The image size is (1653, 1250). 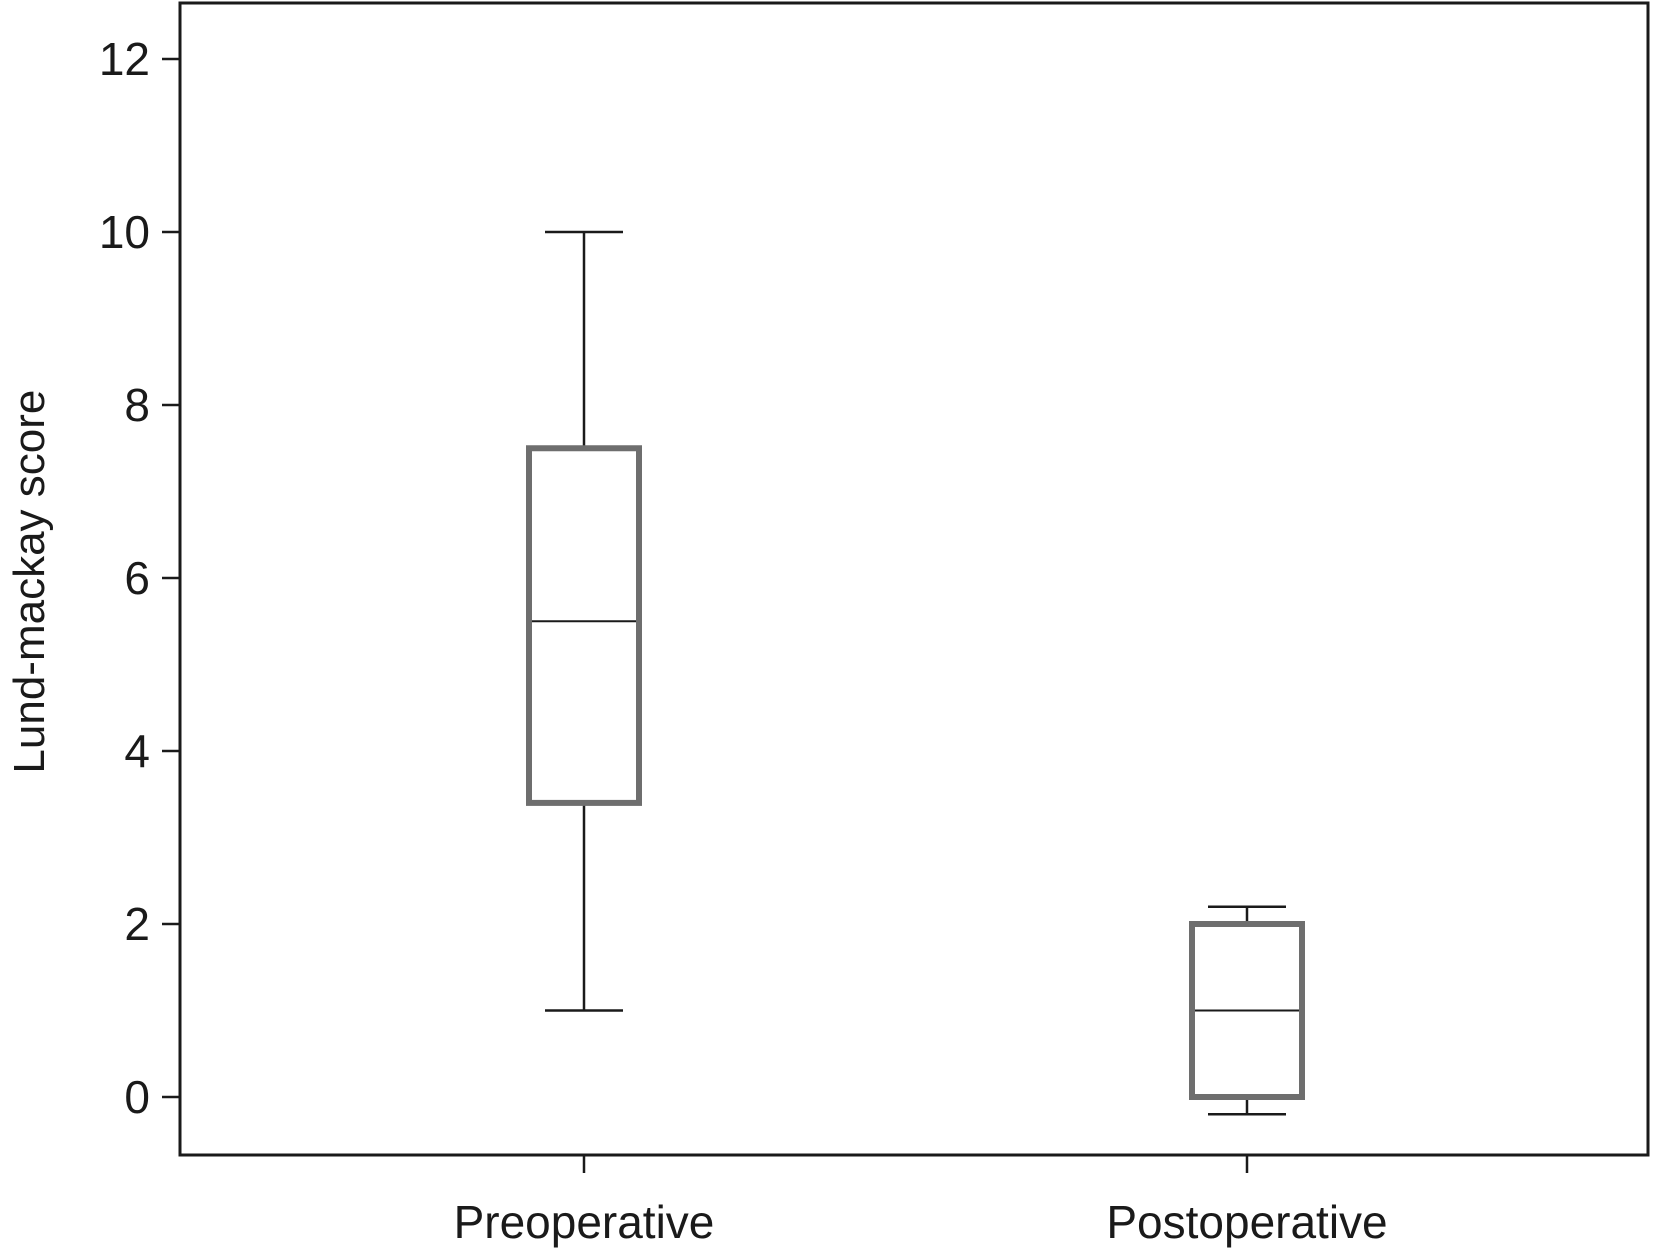 I want to click on y-tick-label: 10, so click(x=124, y=232).